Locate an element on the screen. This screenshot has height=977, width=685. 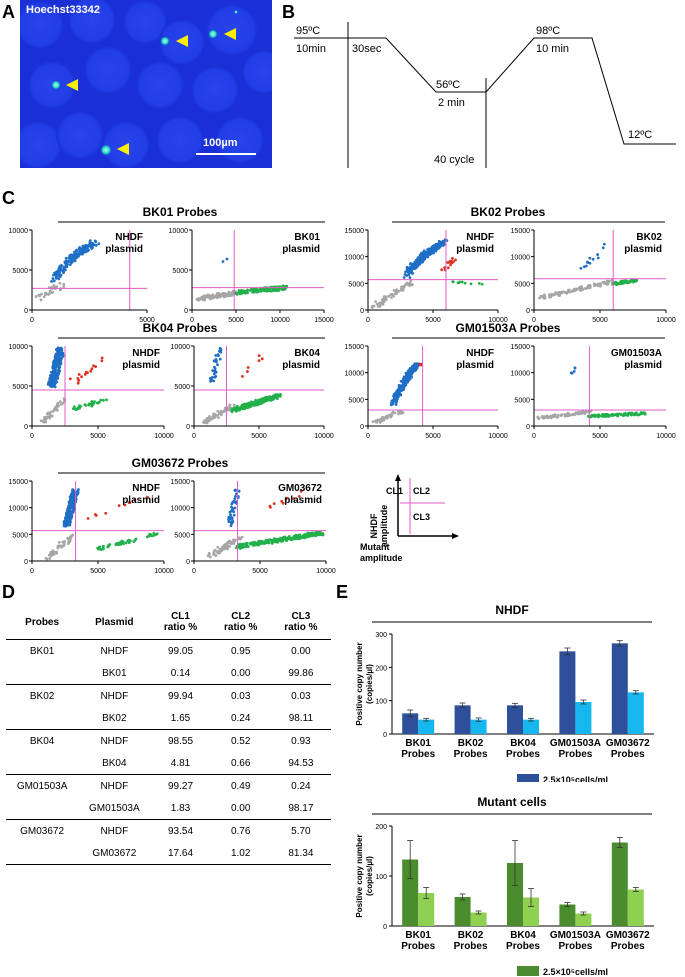
x-tick-label: 10000 is located at coordinates (164, 571).